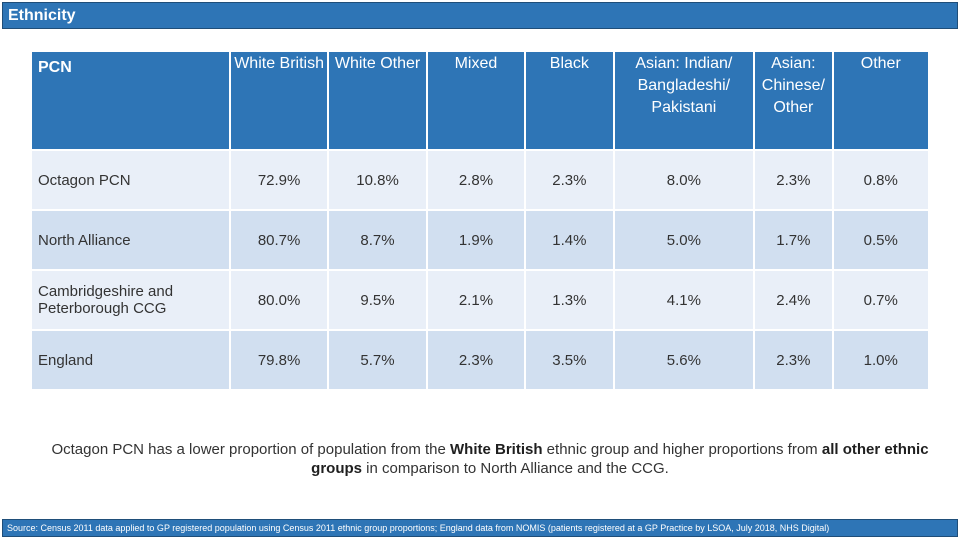 Image resolution: width=960 pixels, height=540 pixels. What do you see at coordinates (377, 100) in the screenshot?
I see `header-white-other: White Other` at bounding box center [377, 100].